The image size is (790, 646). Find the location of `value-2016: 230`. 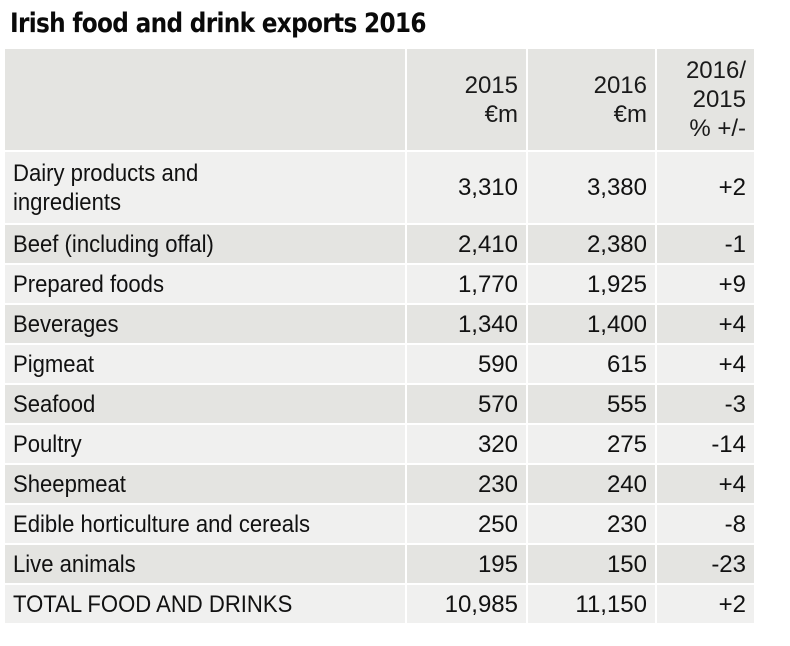

value-2016: 230 is located at coordinates (591, 524).